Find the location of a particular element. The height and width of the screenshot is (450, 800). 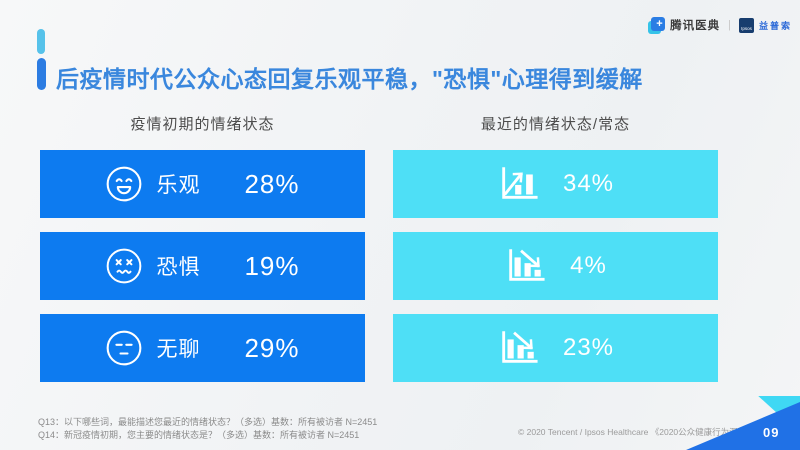

chart-up-icon is located at coordinates (520, 183).